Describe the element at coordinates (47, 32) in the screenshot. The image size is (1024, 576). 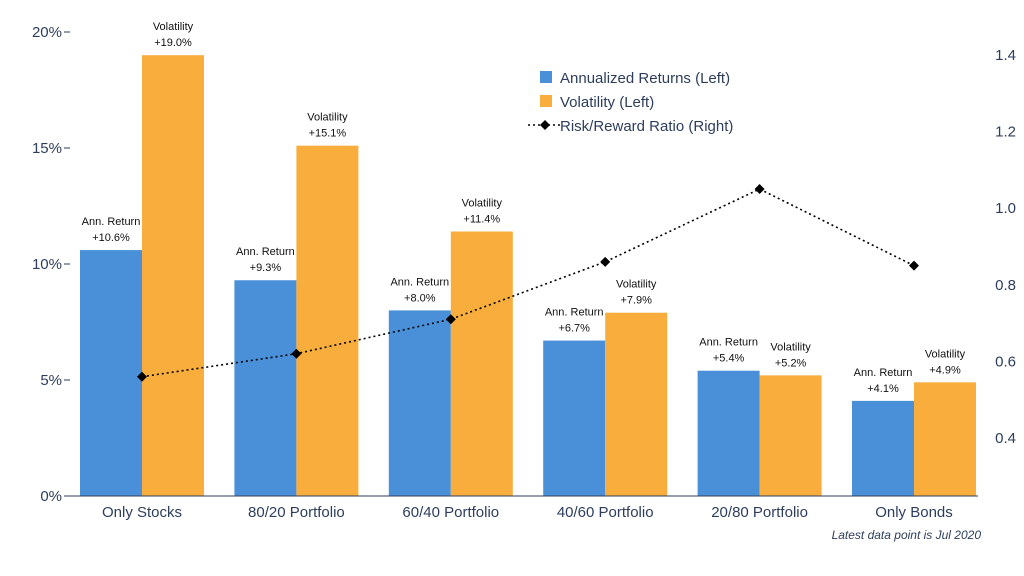
I see `left-tick-label: 20%` at that location.